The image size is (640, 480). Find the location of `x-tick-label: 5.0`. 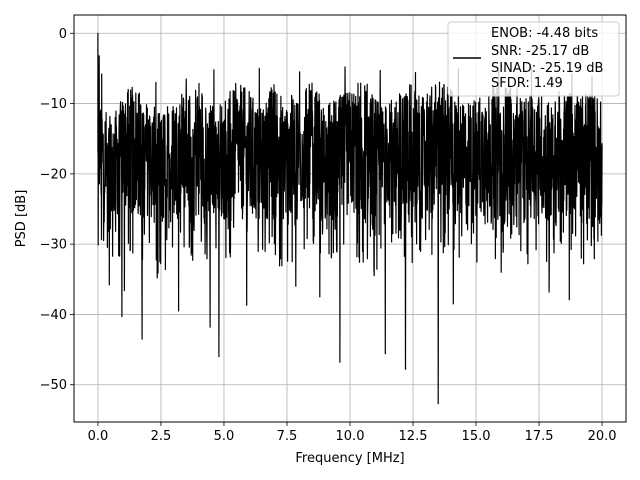

x-tick-label: 5.0 is located at coordinates (224, 436).